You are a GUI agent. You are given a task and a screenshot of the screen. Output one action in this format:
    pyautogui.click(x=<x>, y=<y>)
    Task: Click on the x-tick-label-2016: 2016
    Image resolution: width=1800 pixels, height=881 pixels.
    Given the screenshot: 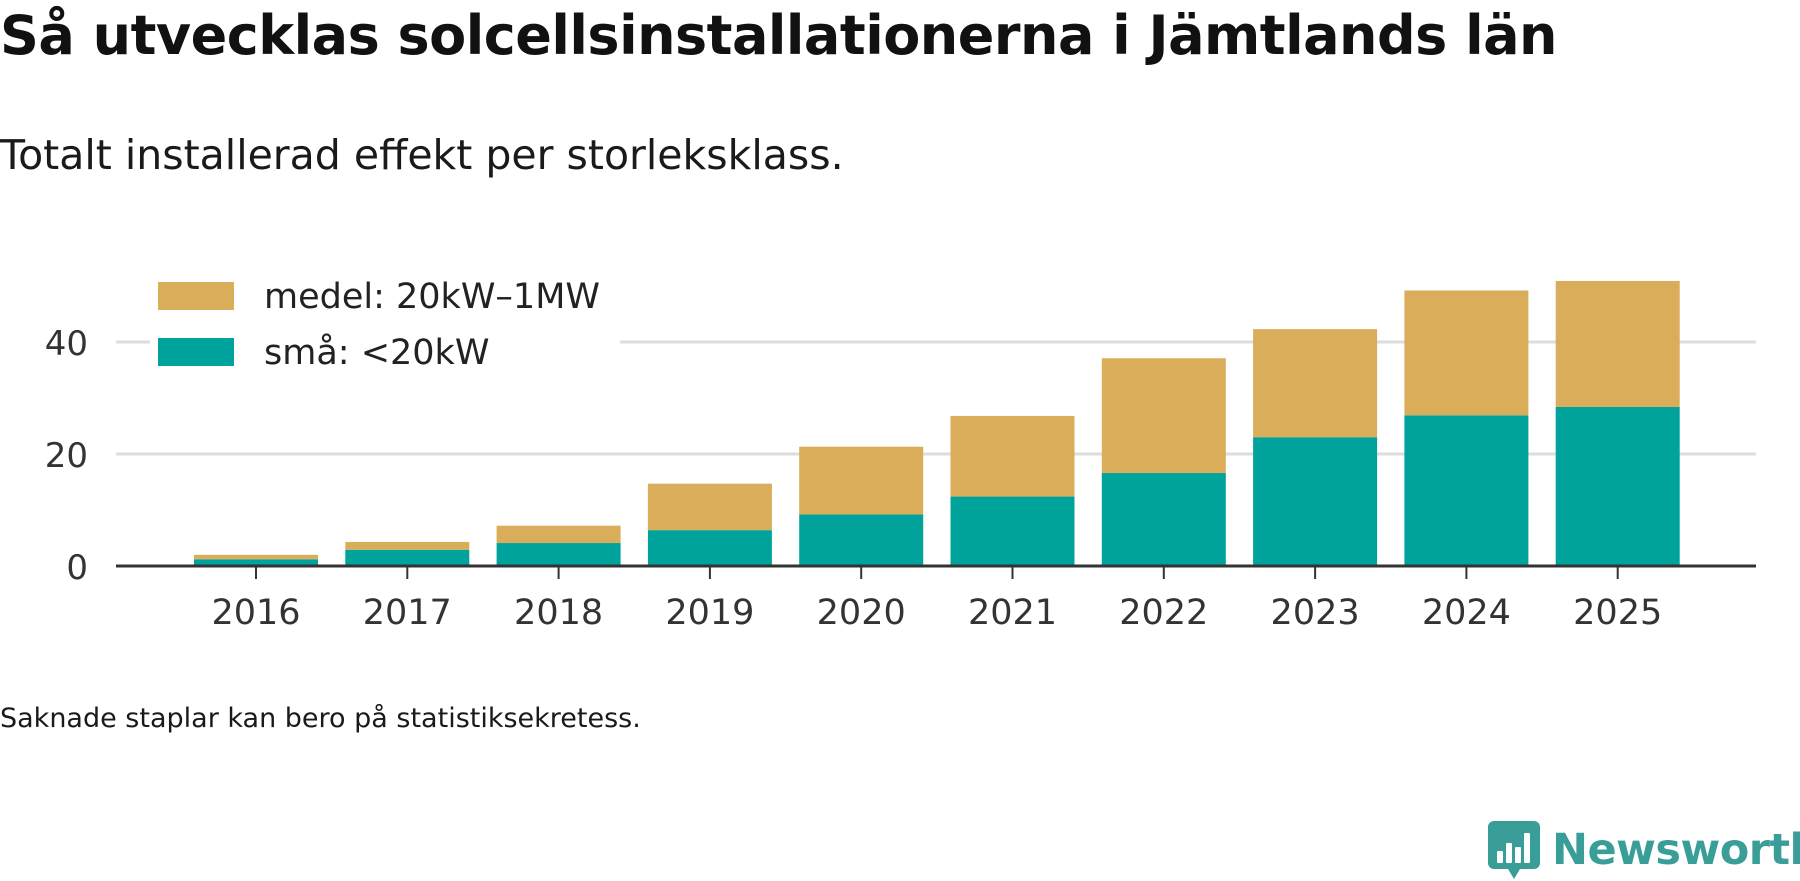 What is the action you would take?
    pyautogui.click(x=255, y=613)
    